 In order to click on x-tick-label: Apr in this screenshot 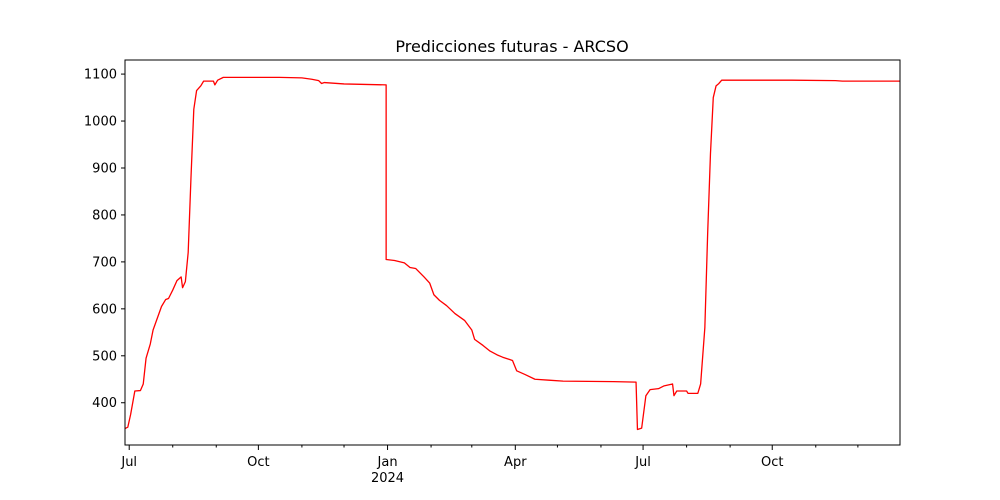, I will do `click(515, 462)`.